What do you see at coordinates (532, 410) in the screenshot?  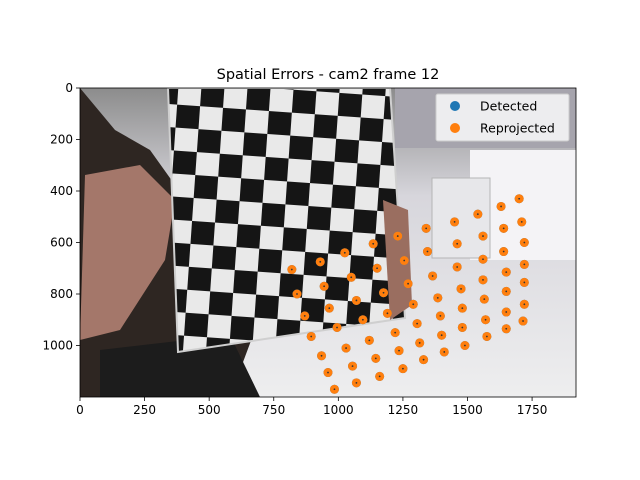 I see `x-tick-label-7: 1750` at bounding box center [532, 410].